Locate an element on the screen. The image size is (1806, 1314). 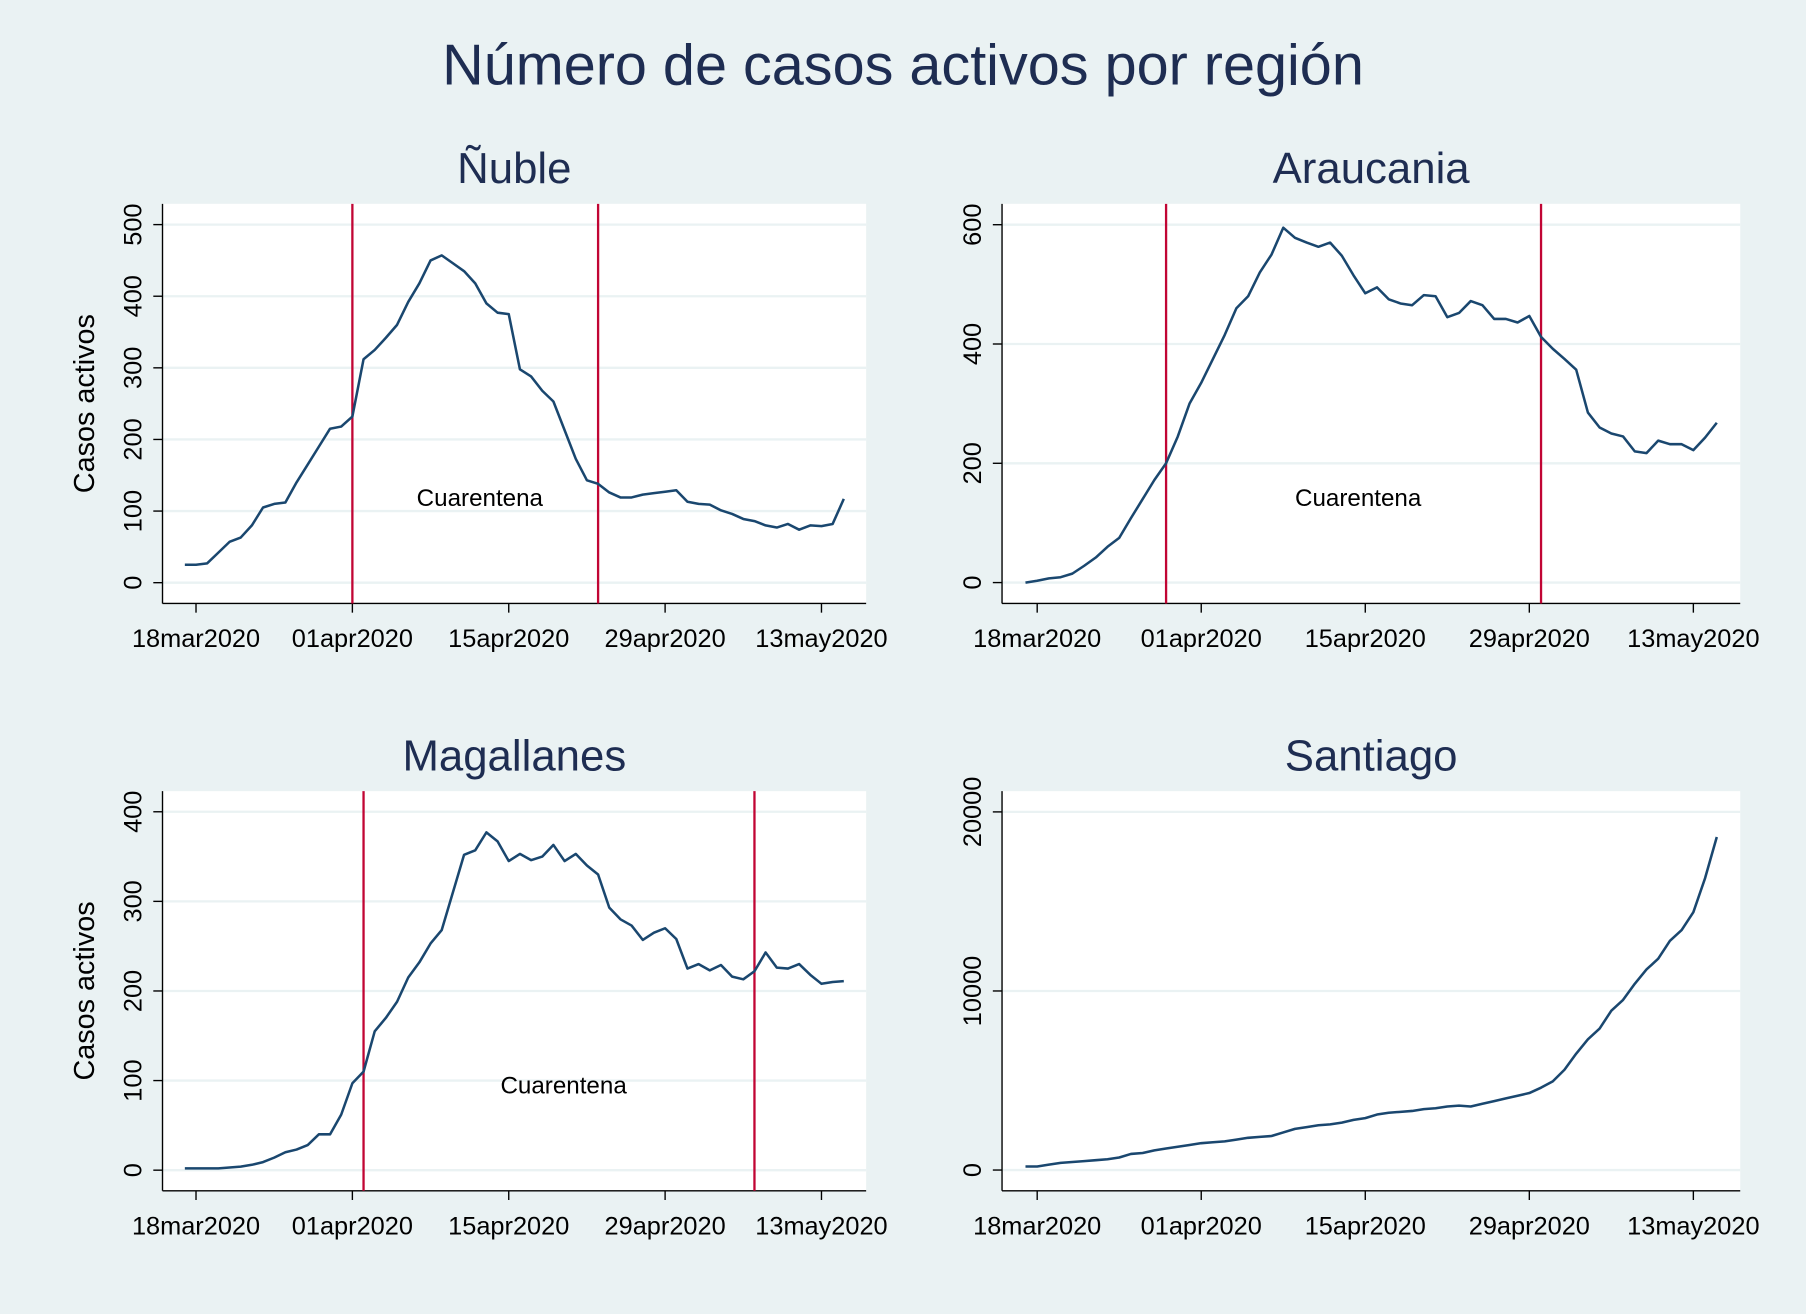
panel-title: Ñuble is located at coordinates (514, 168).